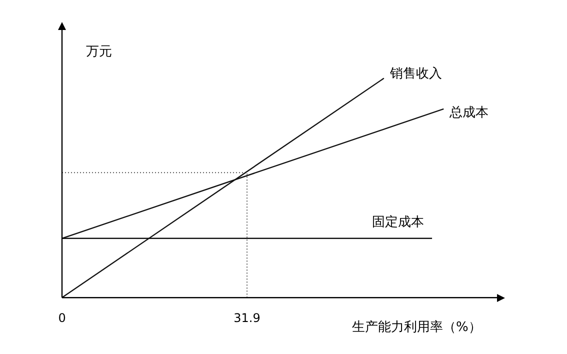 Image resolution: width=567 pixels, height=354 pixels. What do you see at coordinates (247, 317) in the screenshot?
I see `x-tick-label: 31.9` at bounding box center [247, 317].